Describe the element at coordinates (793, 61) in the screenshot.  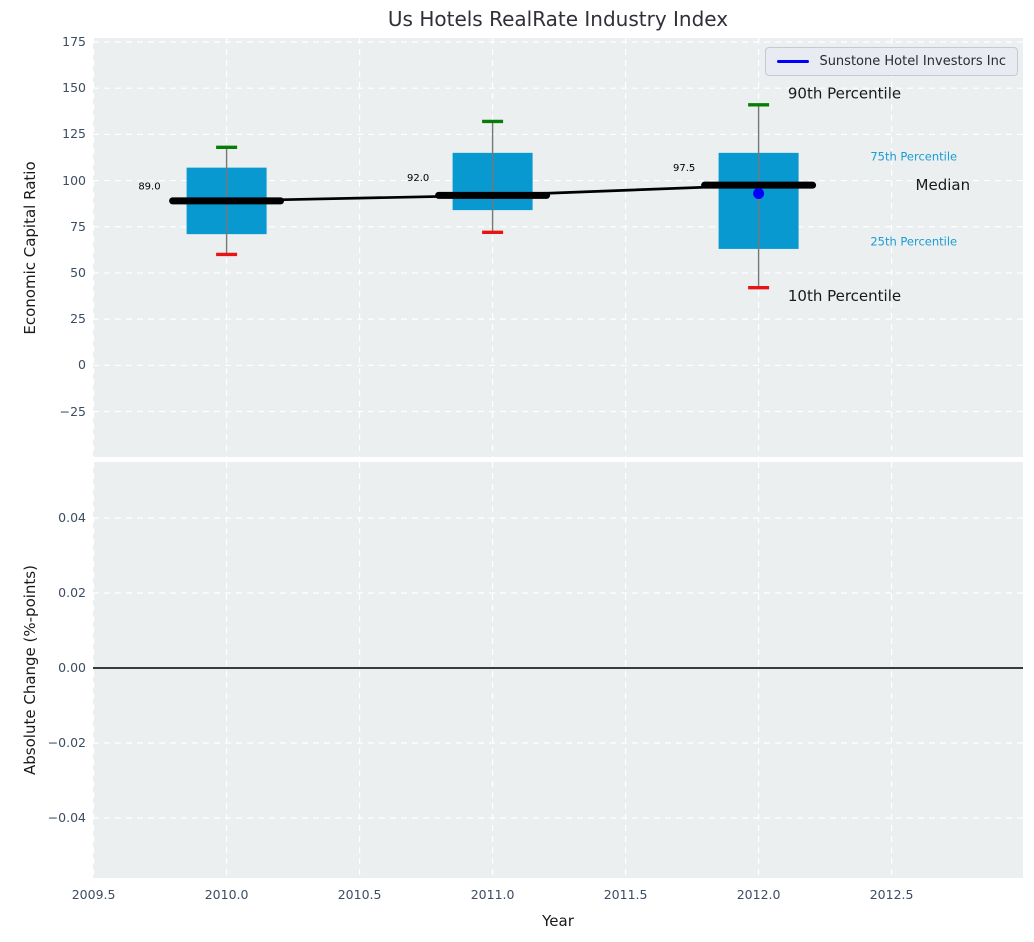
I see `legend-line-swatch` at that location.